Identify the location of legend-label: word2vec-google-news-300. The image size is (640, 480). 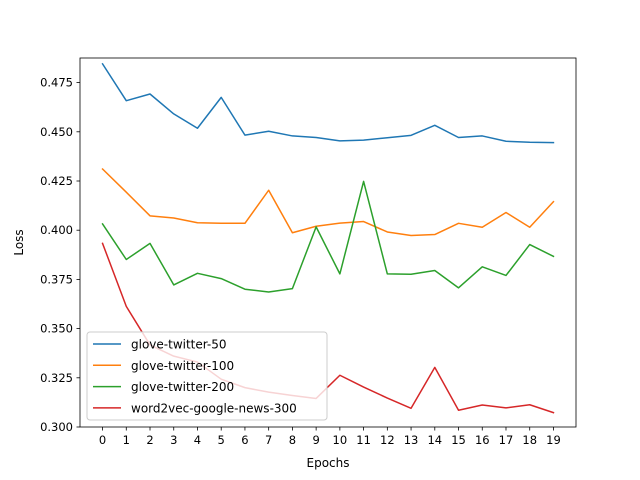
(214, 408).